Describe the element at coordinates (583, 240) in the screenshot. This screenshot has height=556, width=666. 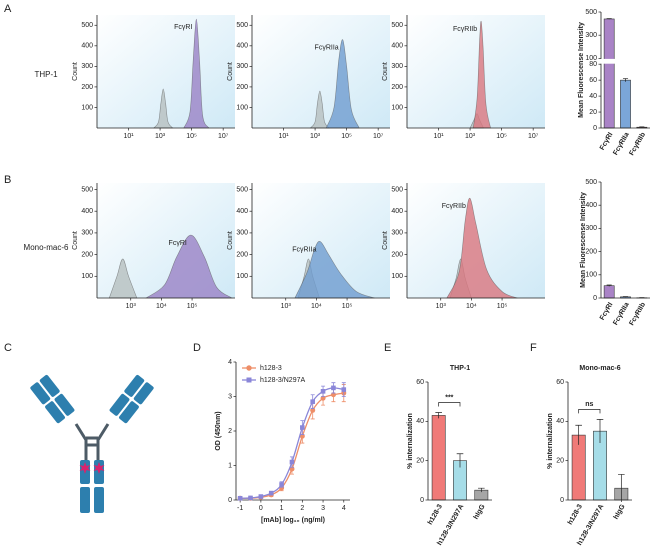
I see `y-axis-label: Mean Fluorescense Intensity` at that location.